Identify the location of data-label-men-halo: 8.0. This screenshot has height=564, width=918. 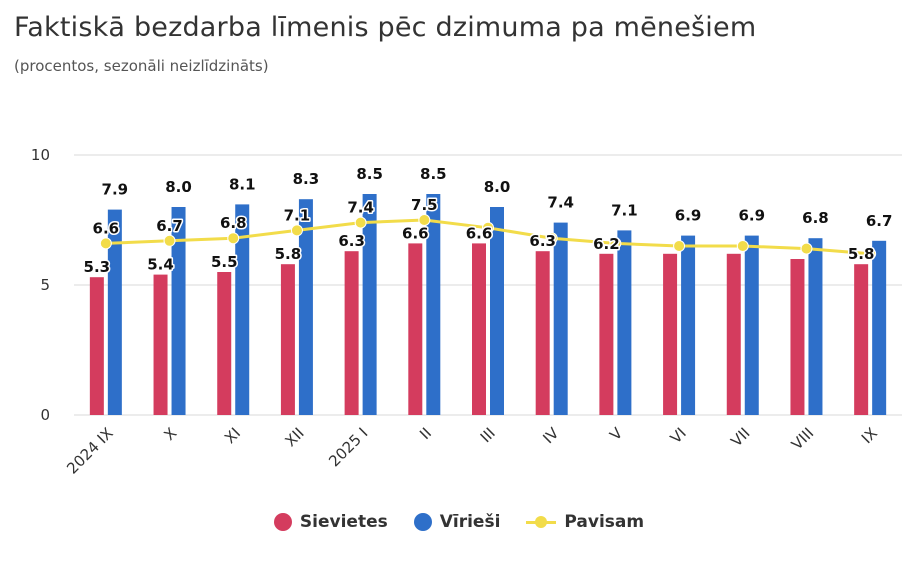
(178, 187).